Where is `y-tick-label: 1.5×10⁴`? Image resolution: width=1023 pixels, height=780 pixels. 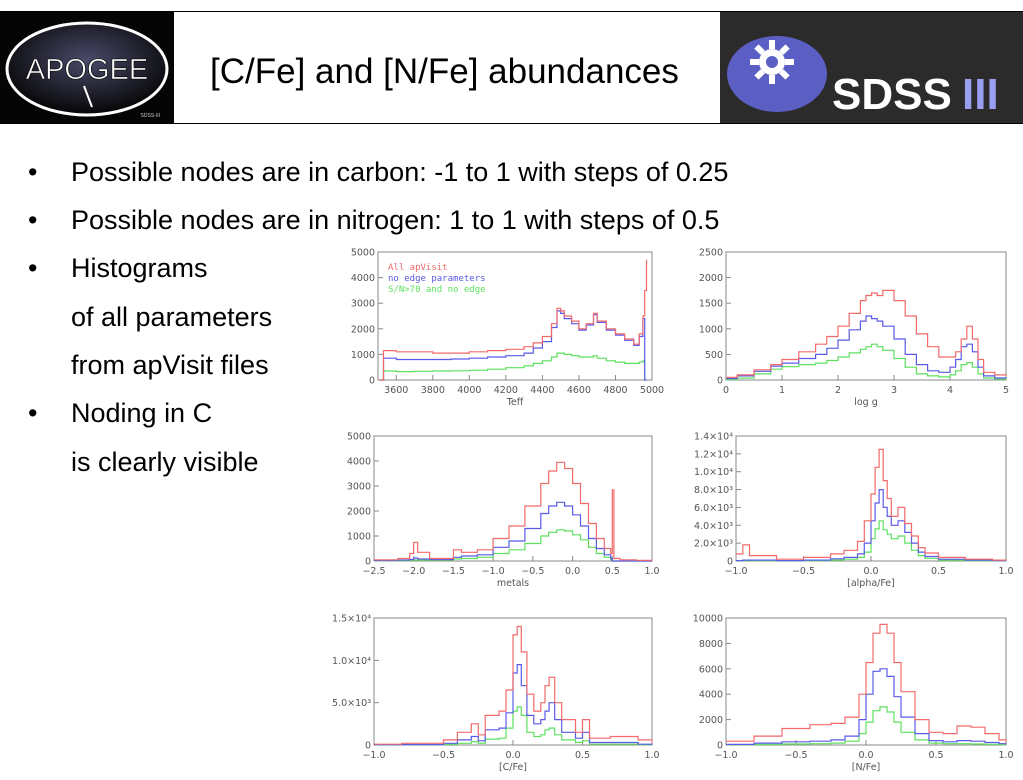 y-tick-label: 1.5×10⁴ is located at coordinates (351, 619).